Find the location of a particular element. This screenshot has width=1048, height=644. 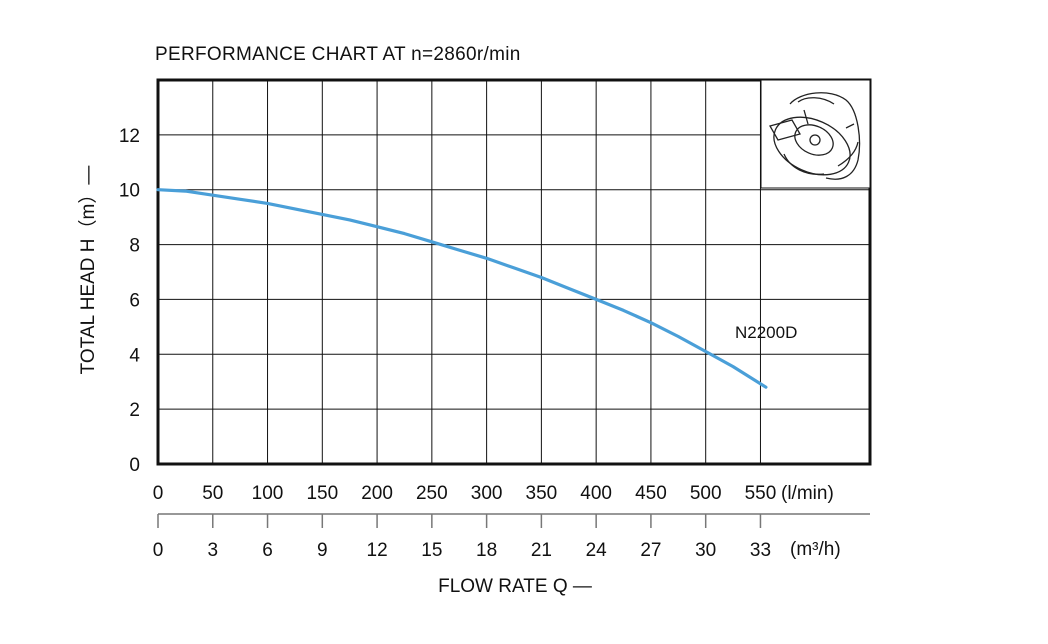

x-tick-label-lmin: 450 is located at coordinates (651, 493).